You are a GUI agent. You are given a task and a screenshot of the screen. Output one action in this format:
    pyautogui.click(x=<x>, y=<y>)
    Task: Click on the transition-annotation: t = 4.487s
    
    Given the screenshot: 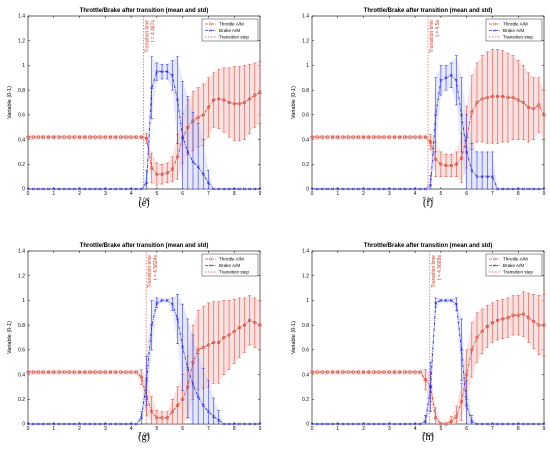 What is the action you would take?
    pyautogui.click(x=154, y=31)
    